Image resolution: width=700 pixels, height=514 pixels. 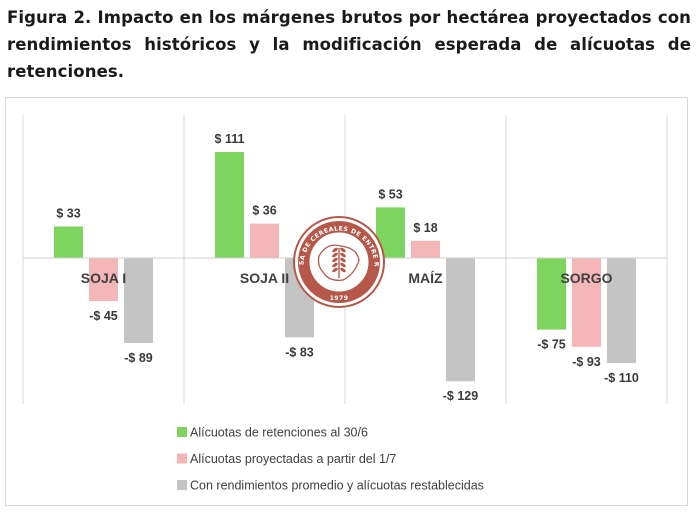 What do you see at coordinates (279, 433) in the screenshot?
I see `legend-entry: Alícuotas de retenciones al 30/6` at bounding box center [279, 433].